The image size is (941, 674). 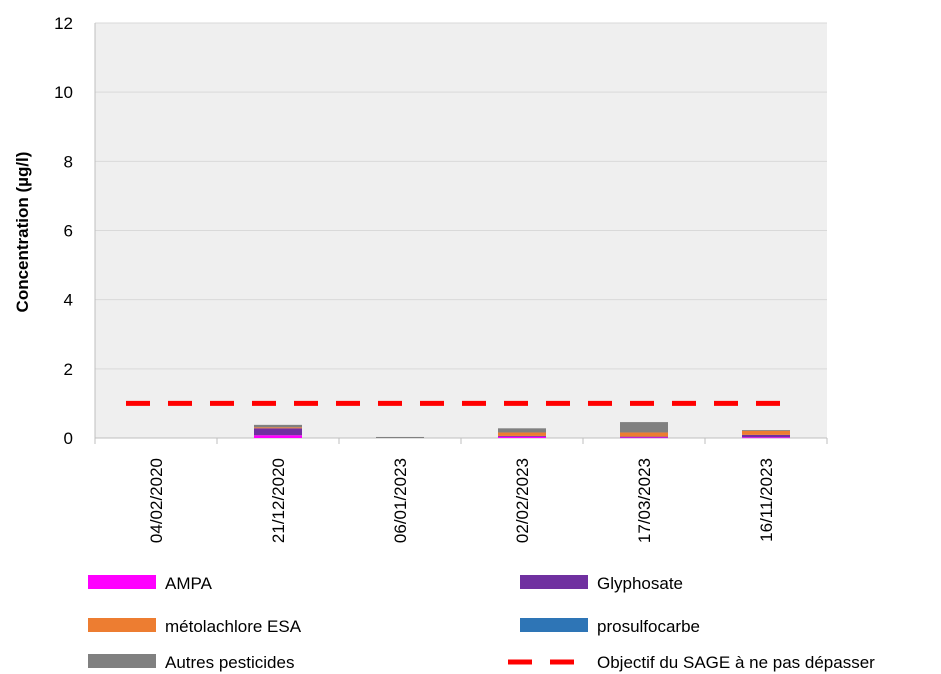 What do you see at coordinates (68, 300) in the screenshot?
I see `y-tick-label: 4` at bounding box center [68, 300].